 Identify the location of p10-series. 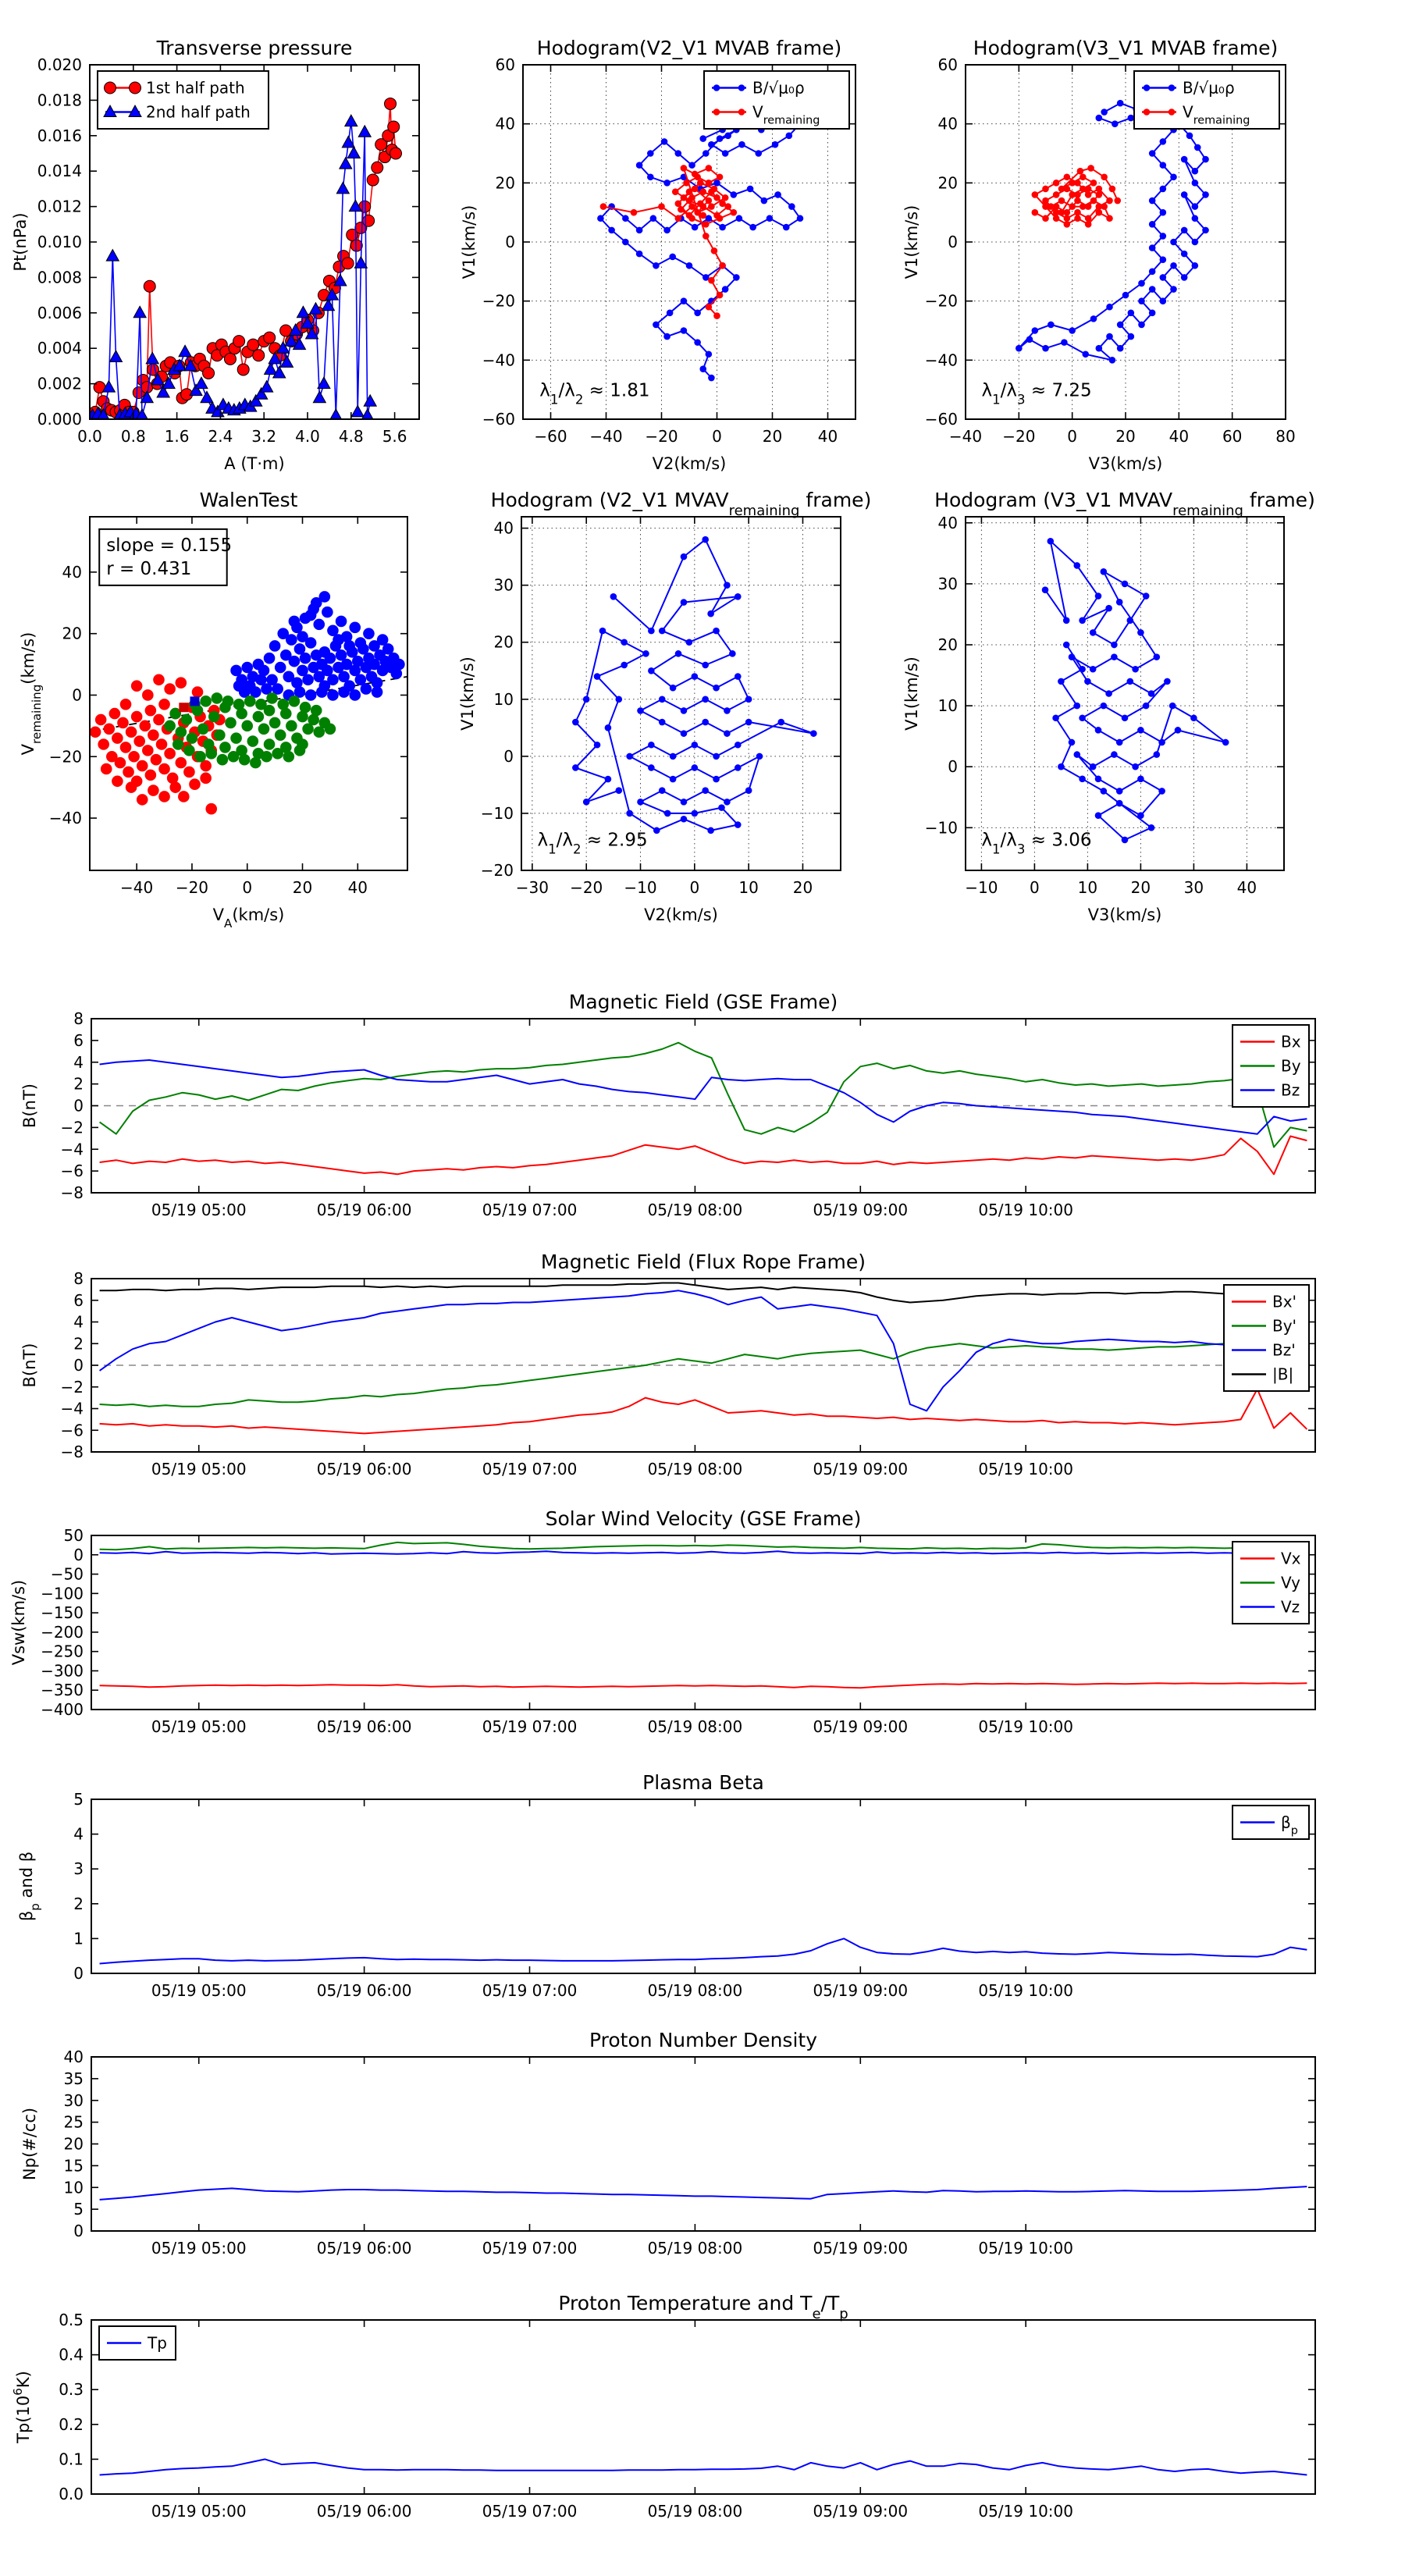
(703, 1951).